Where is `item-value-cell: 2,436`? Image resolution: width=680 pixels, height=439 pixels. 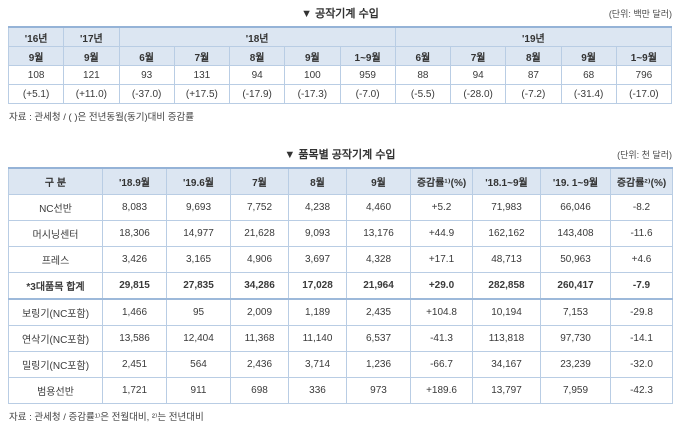
item-value-cell: 2,436 is located at coordinates (259, 364).